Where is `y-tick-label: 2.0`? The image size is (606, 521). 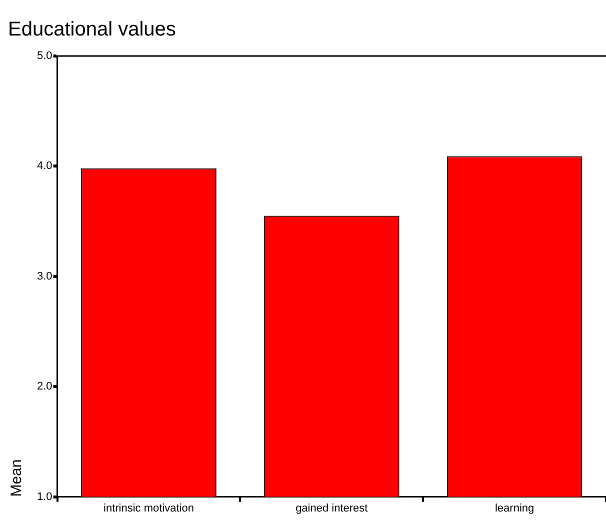
y-tick-label: 2.0 is located at coordinates (44, 386).